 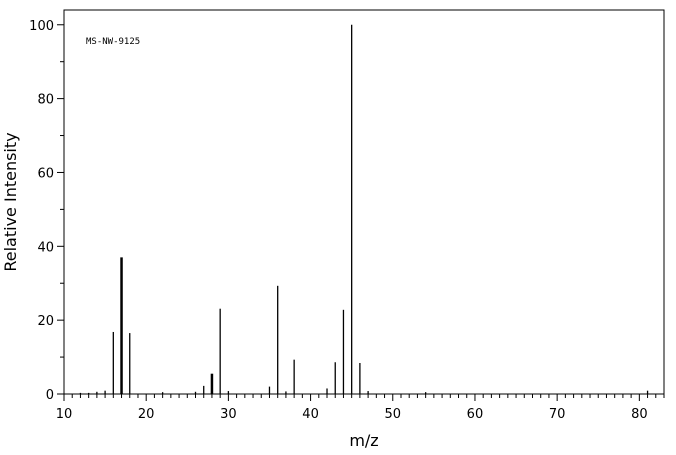 What do you see at coordinates (392, 414) in the screenshot?
I see `x-tick-label: 50` at bounding box center [392, 414].